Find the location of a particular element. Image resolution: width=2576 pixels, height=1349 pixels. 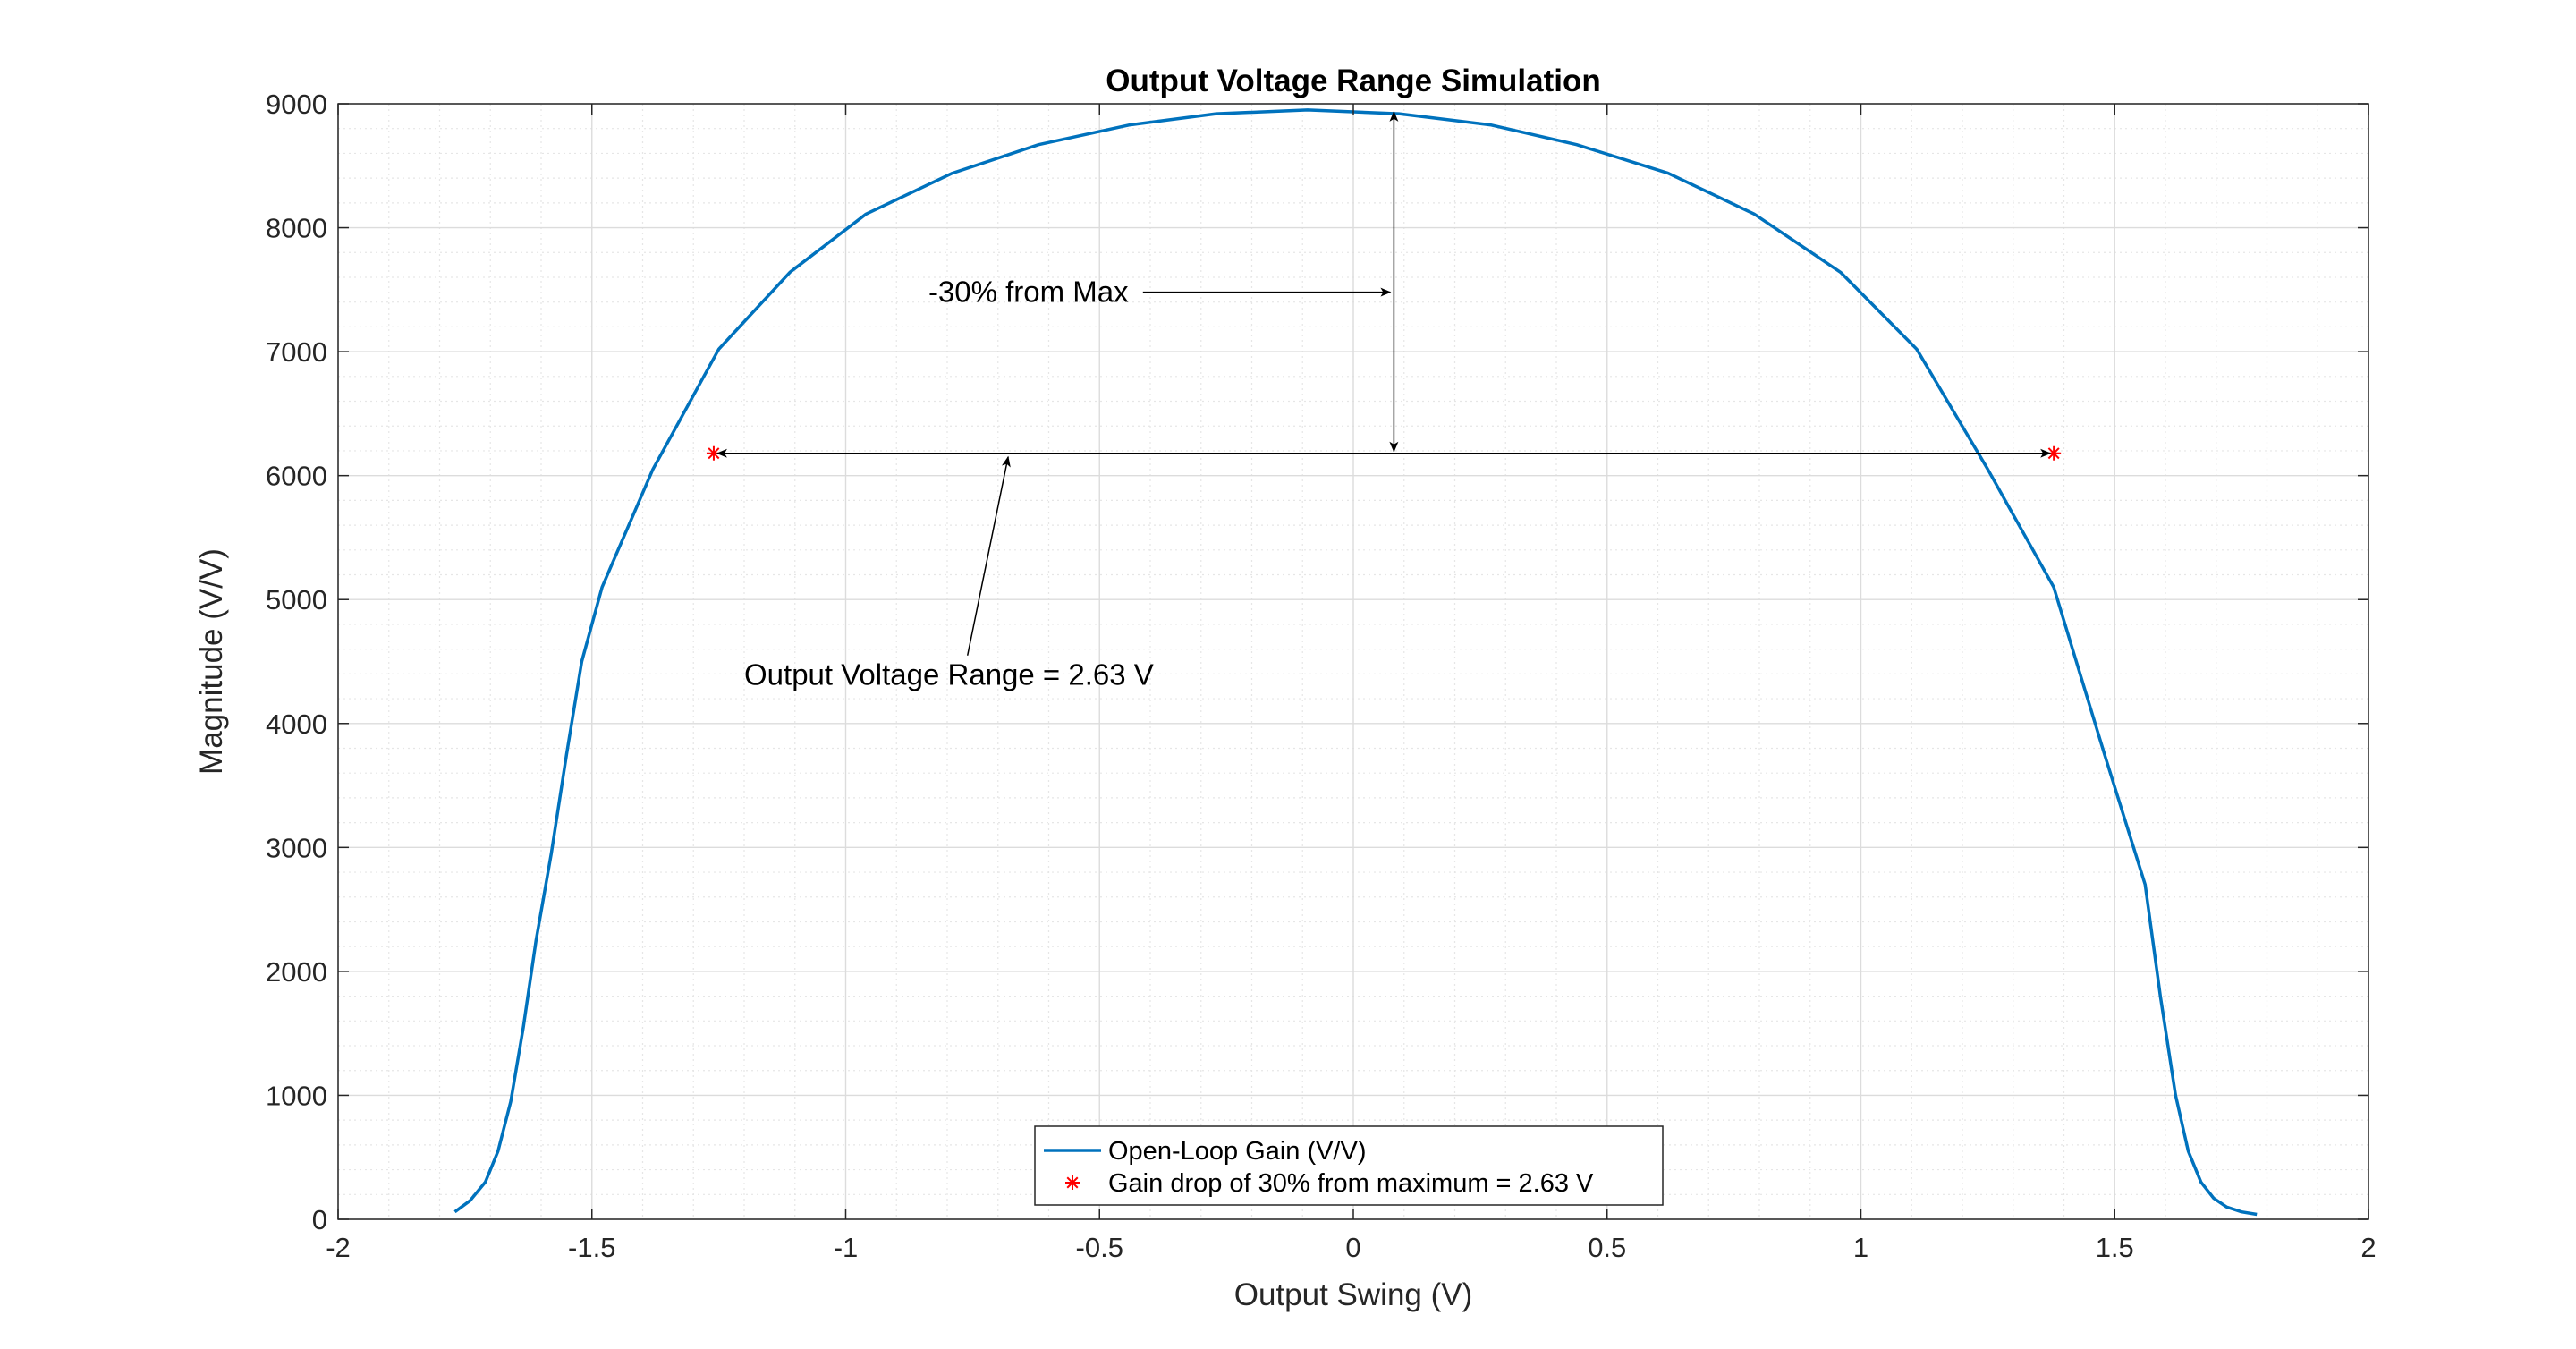

x-tick-label: 2 is located at coordinates (2368, 1247).